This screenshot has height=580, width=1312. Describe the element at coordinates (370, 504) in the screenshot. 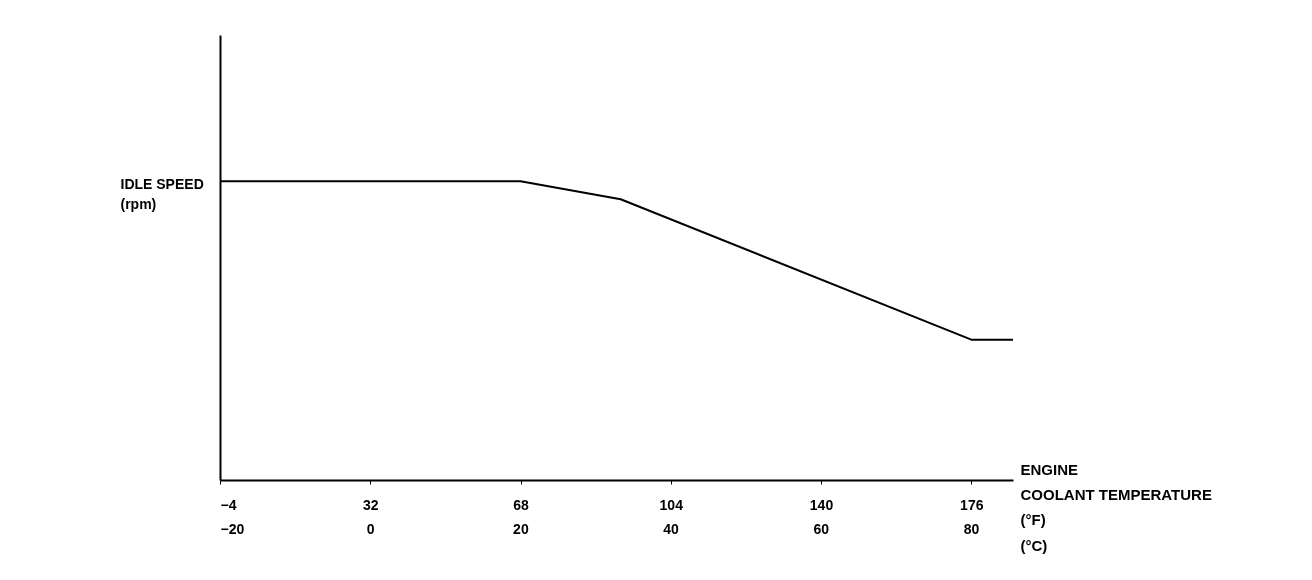

I see `x-tick-label: 32` at that location.